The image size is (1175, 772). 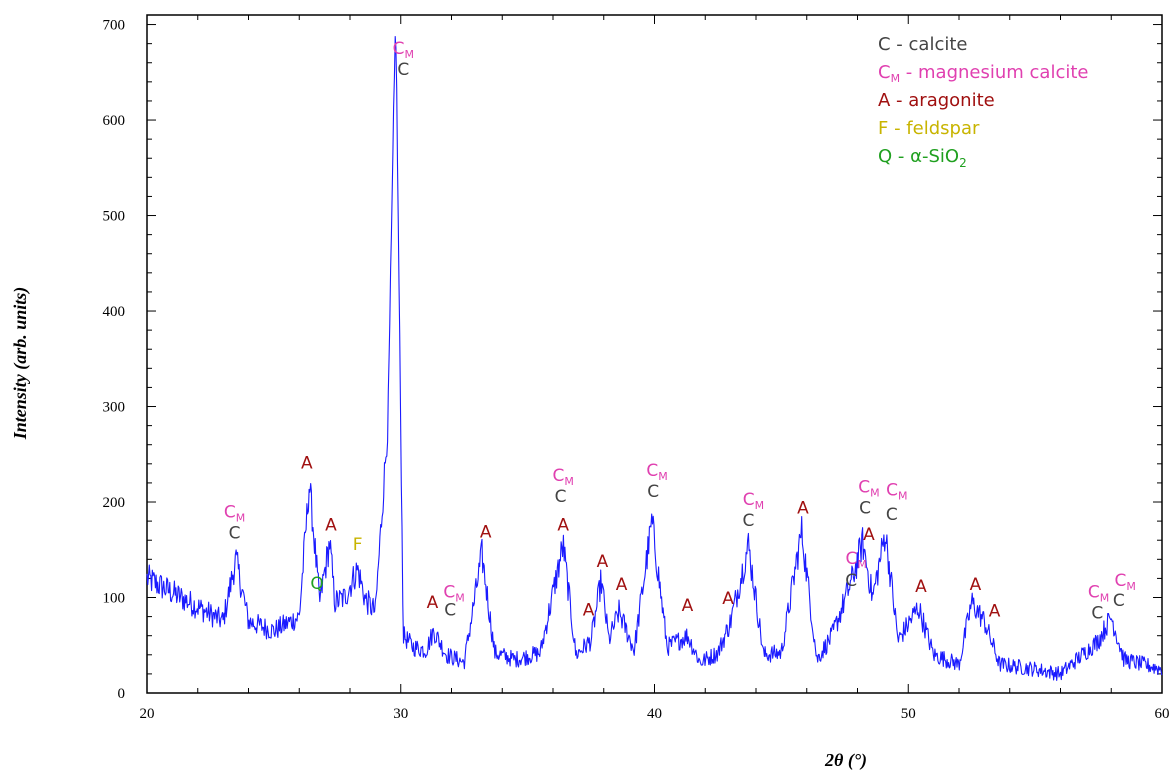 I want to click on x-tick-label: 40, so click(x=654, y=714).